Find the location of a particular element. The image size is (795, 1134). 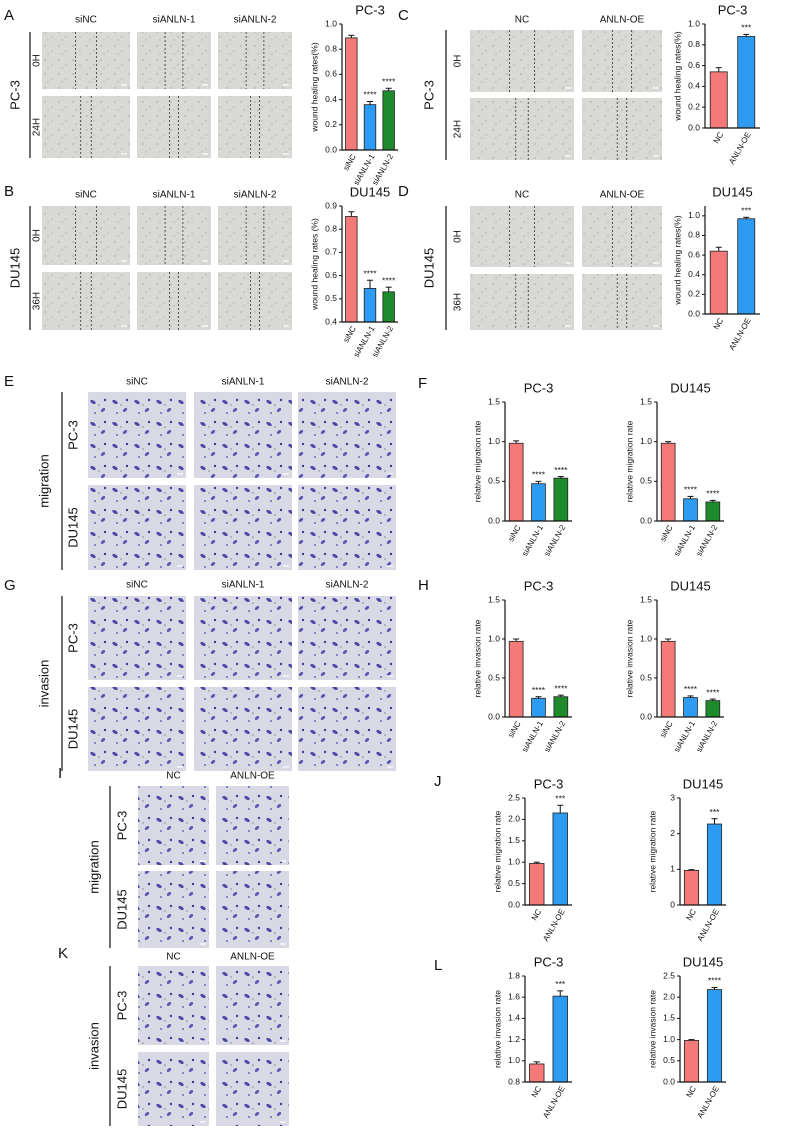

y-tick-label: 0.9 is located at coordinates (331, 205).